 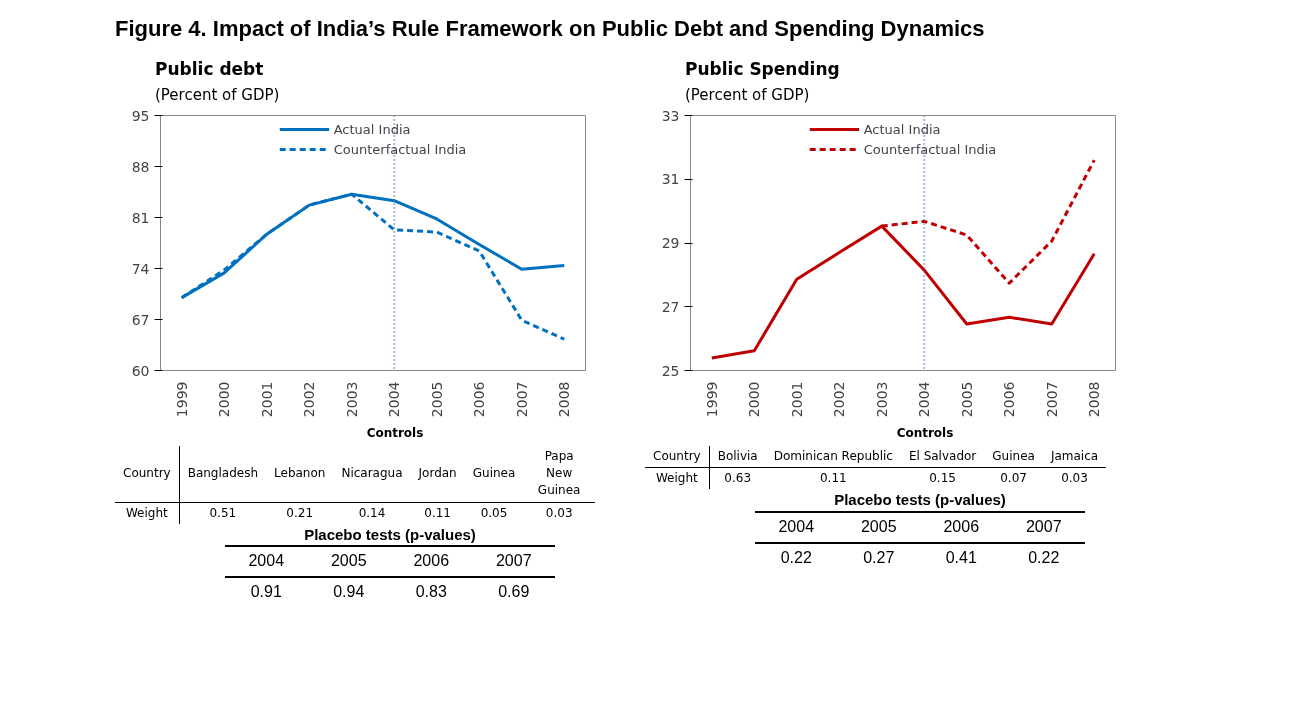 I want to click on text: 0.21, so click(x=300, y=513).